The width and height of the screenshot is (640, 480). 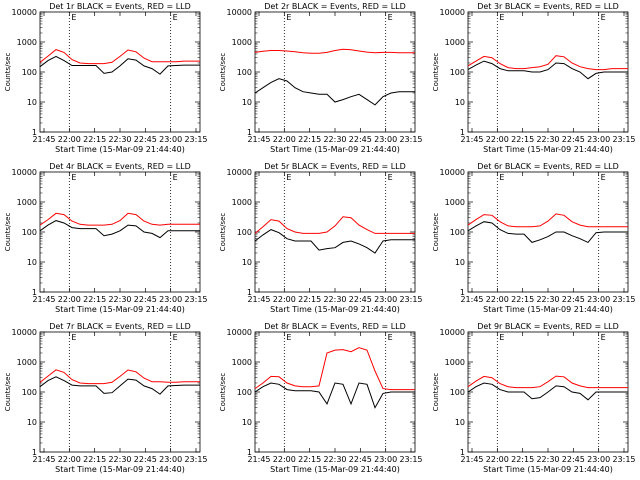 What do you see at coordinates (120, 326) in the screenshot?
I see `plot-title: Det 7r BLACK = Events, RED = LLD` at bounding box center [120, 326].